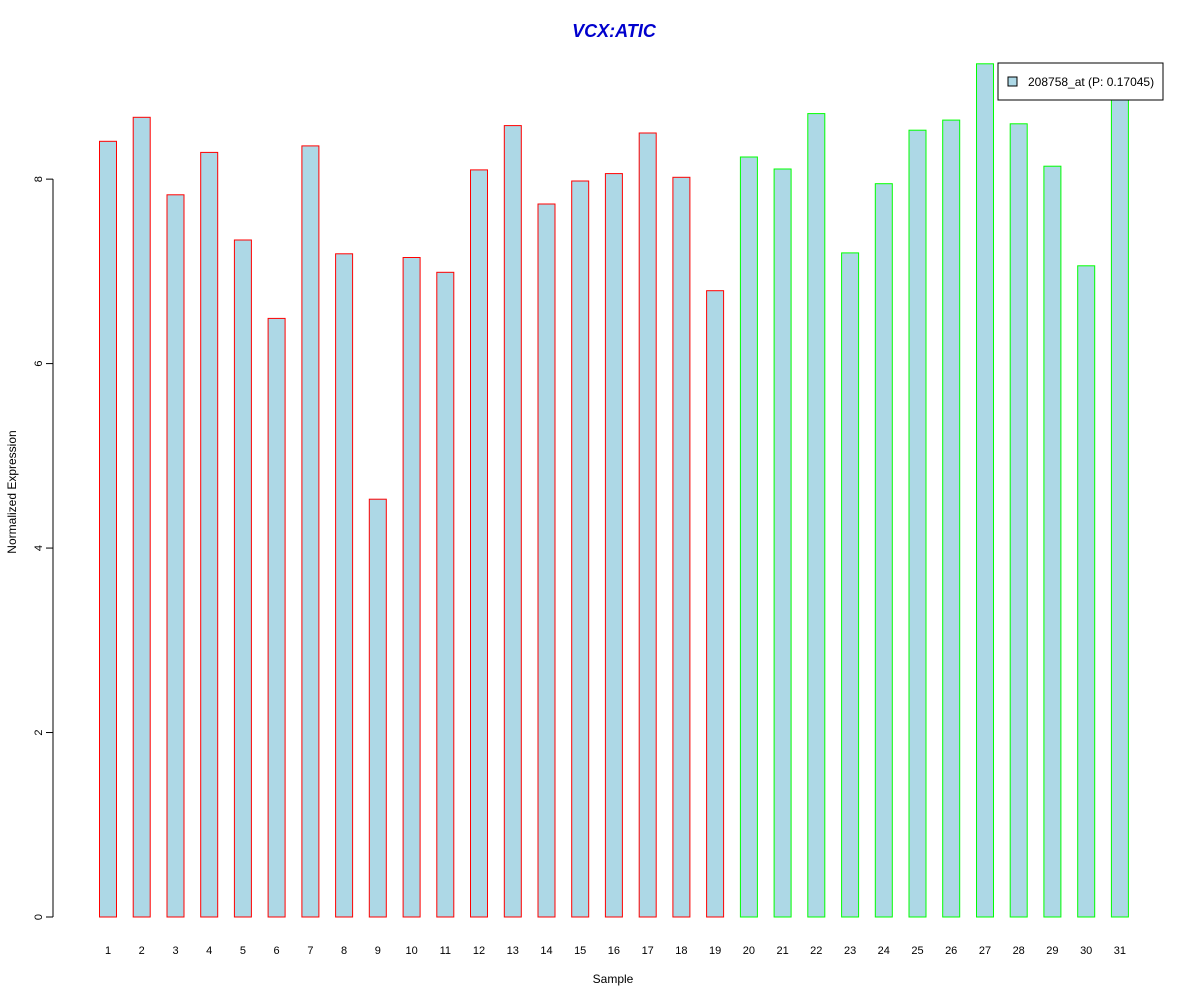  What do you see at coordinates (12, 491) in the screenshot?
I see `y-axis-label: Normalized Expression` at bounding box center [12, 491].